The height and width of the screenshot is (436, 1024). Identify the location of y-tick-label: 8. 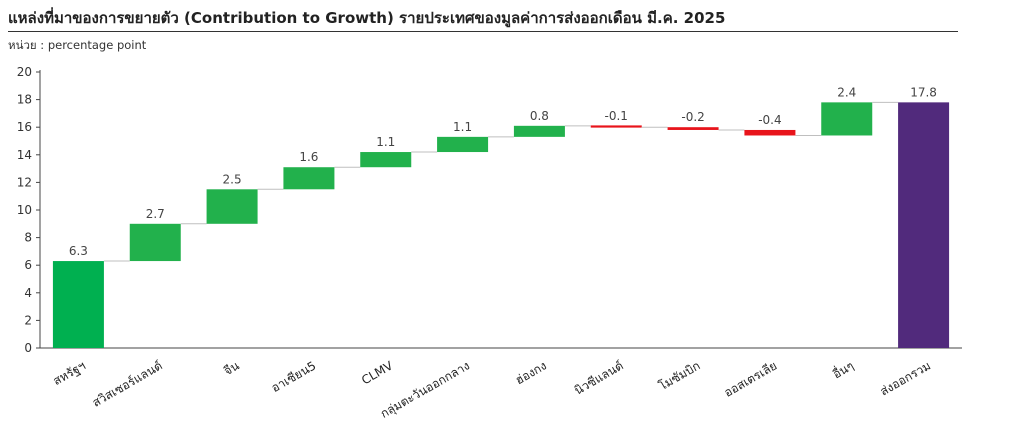
(28, 238).